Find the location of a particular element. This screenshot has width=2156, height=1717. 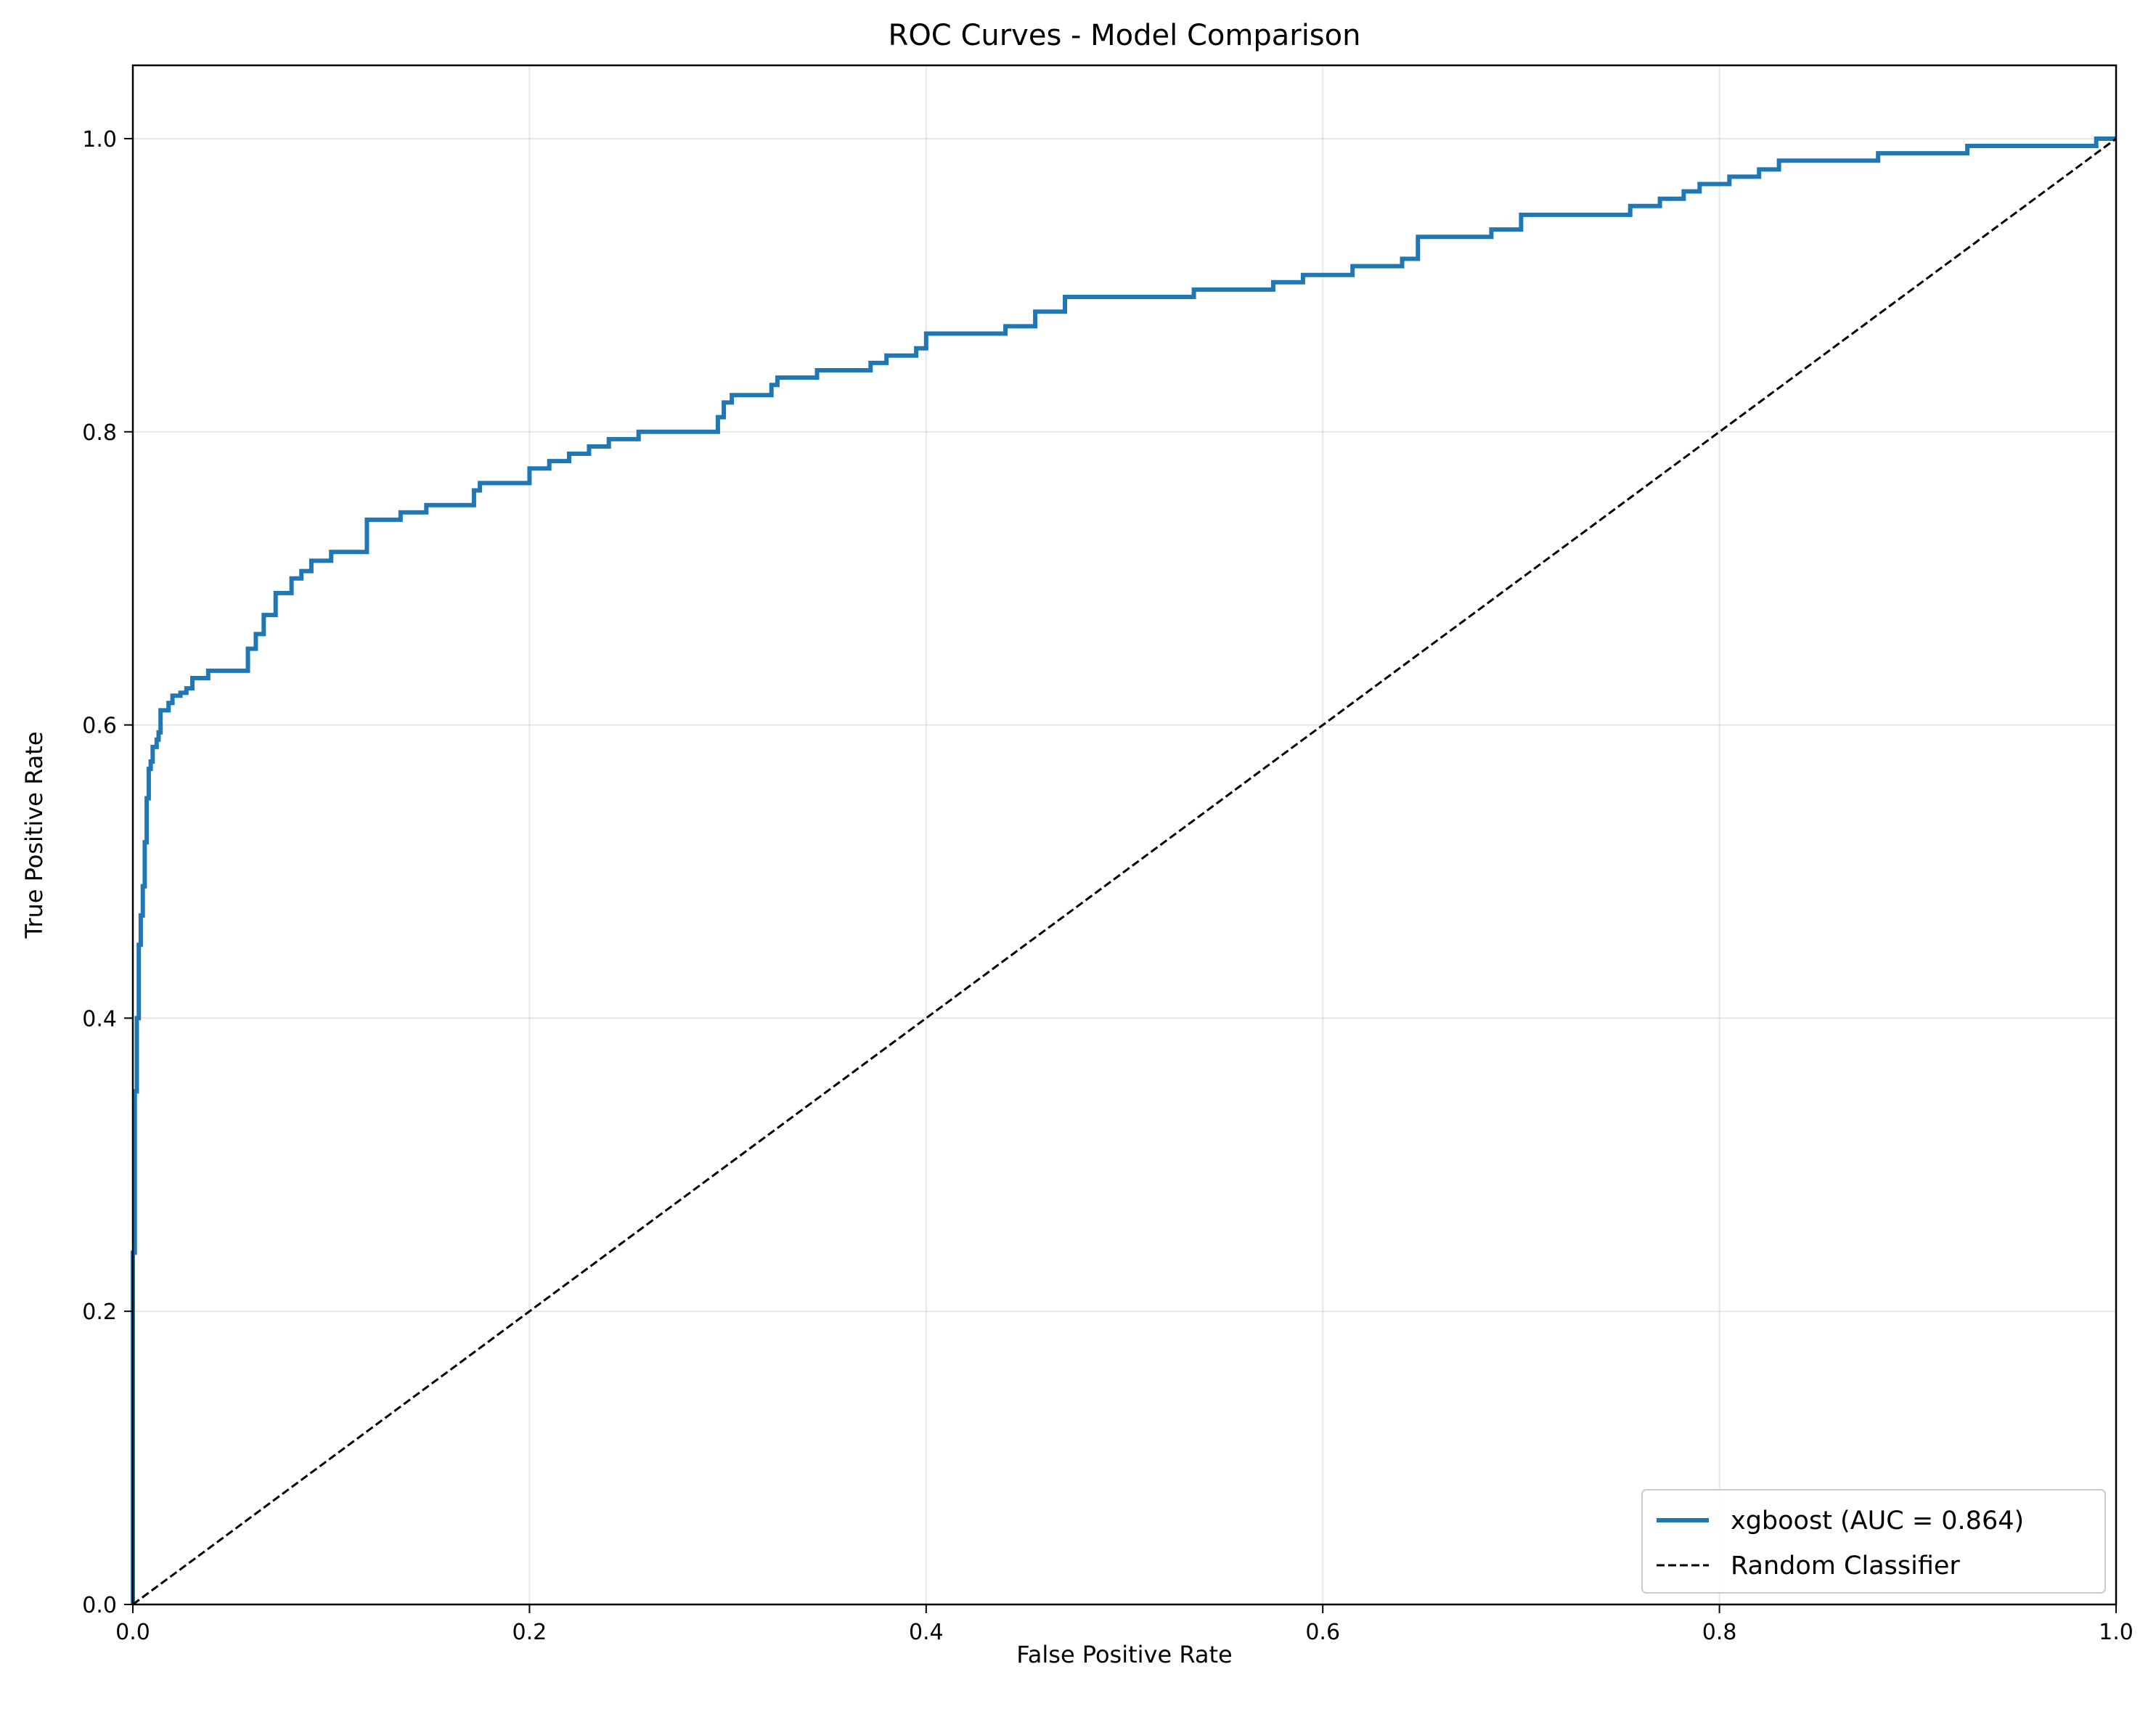

x-tick-label: 1.0 is located at coordinates (2116, 1632).